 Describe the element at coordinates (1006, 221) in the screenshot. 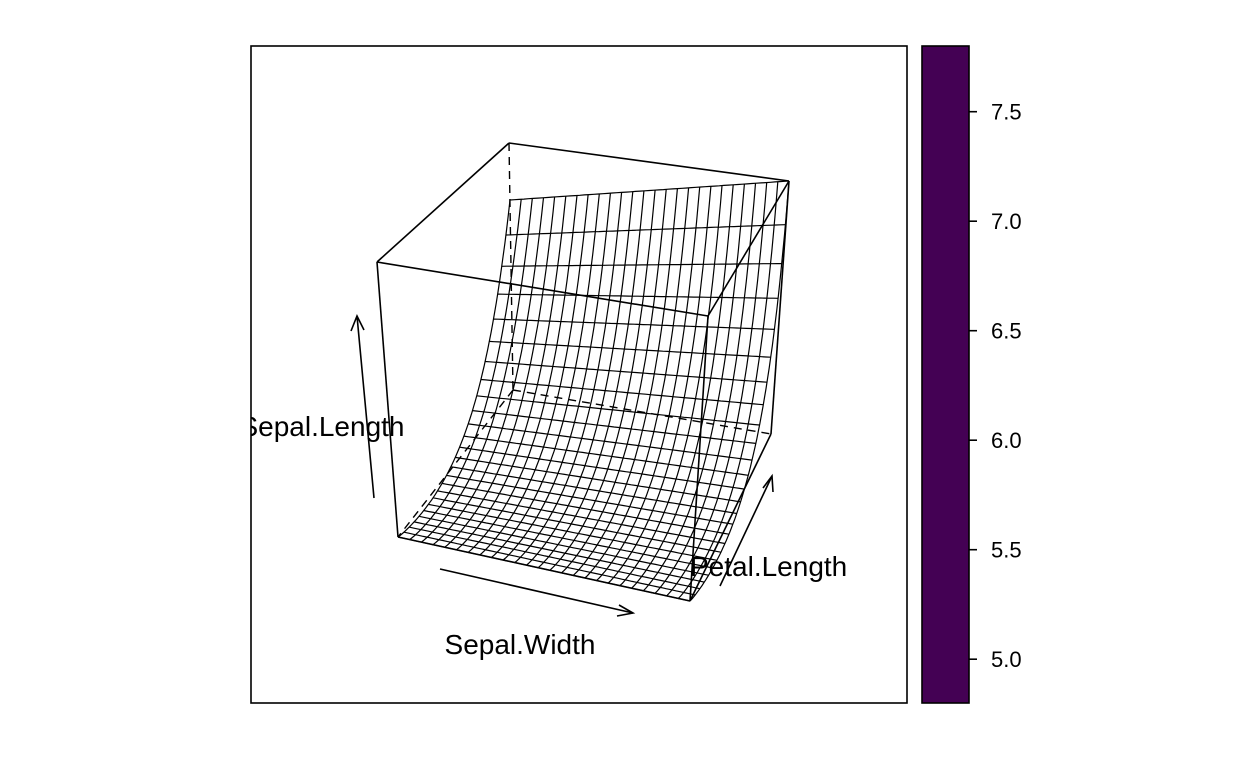

I see `colorbar-tick-label: 7.0` at that location.